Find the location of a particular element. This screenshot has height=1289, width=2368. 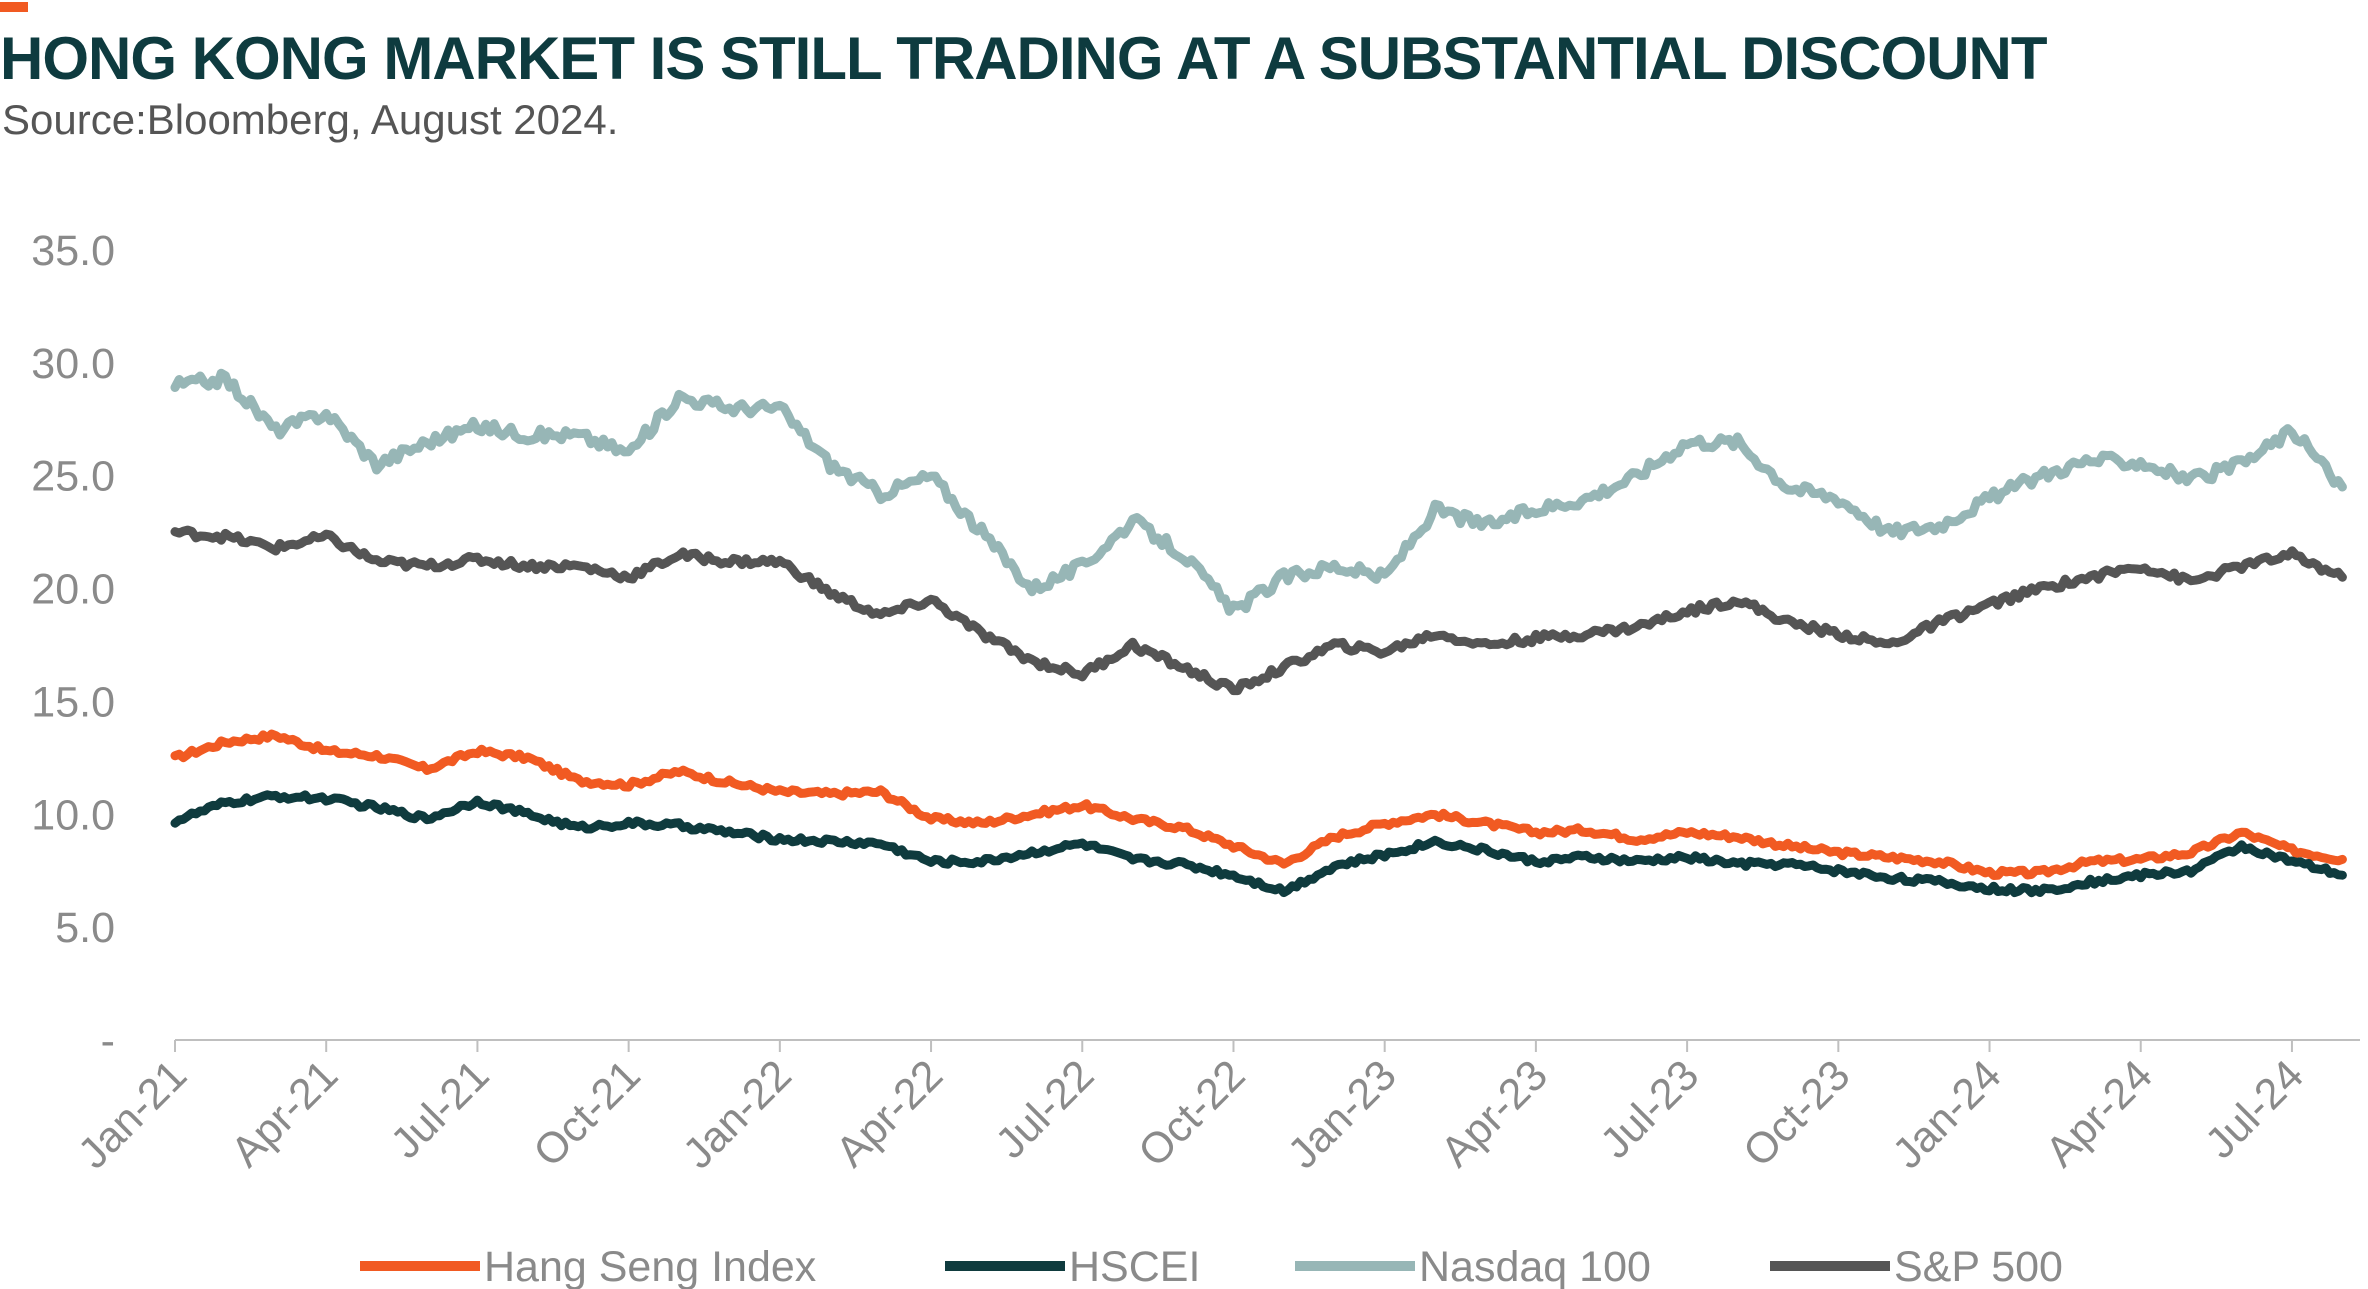

accent-bar is located at coordinates (14, 7).